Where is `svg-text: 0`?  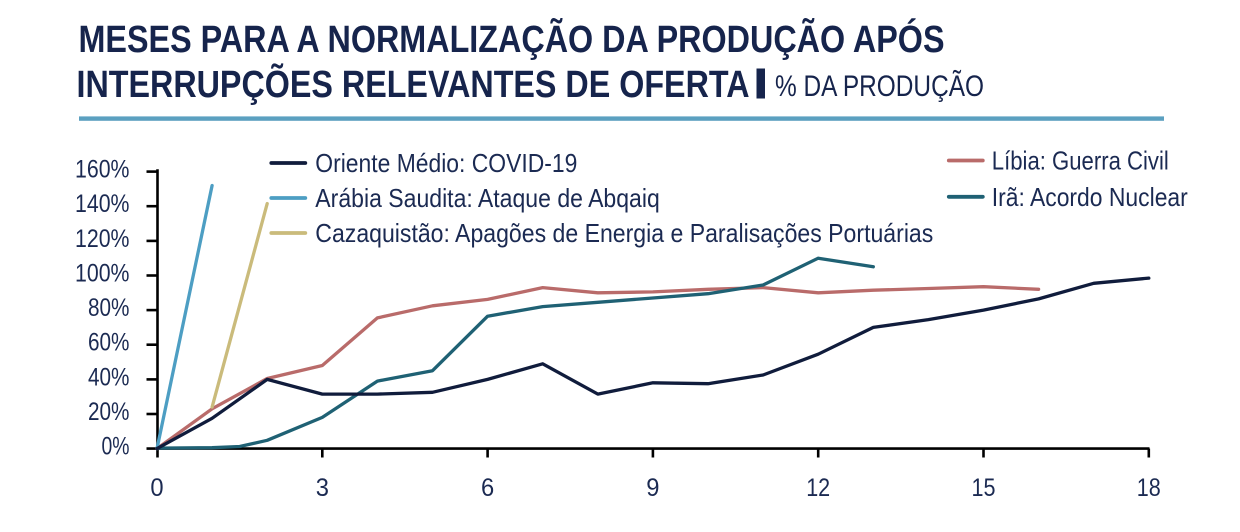 svg-text: 0 is located at coordinates (156, 488).